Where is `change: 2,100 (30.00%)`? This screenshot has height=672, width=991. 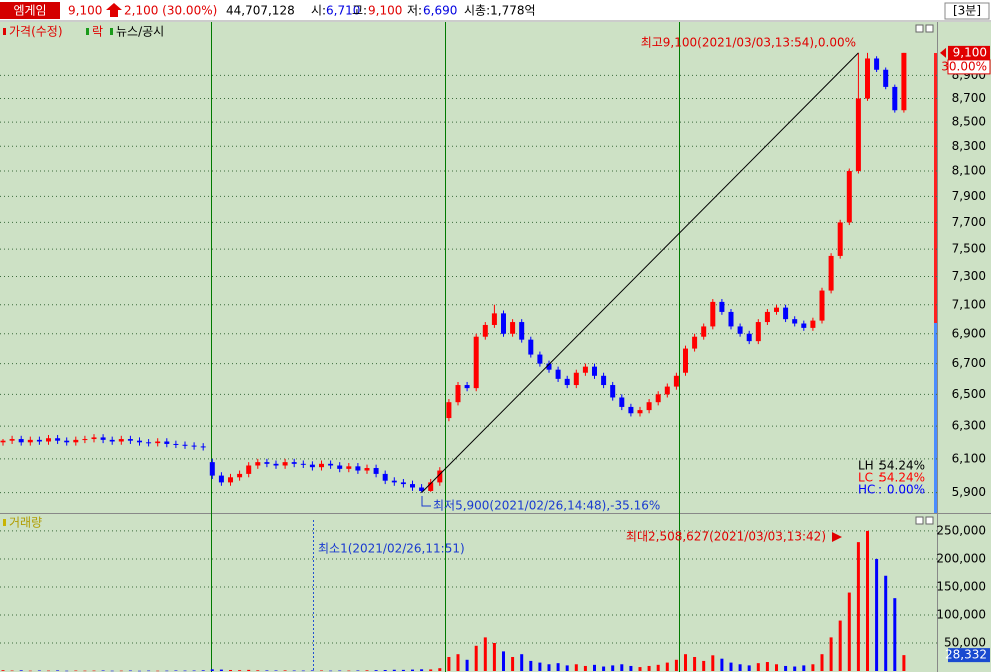
change: 2,100 (30.00%) is located at coordinates (170, 11).